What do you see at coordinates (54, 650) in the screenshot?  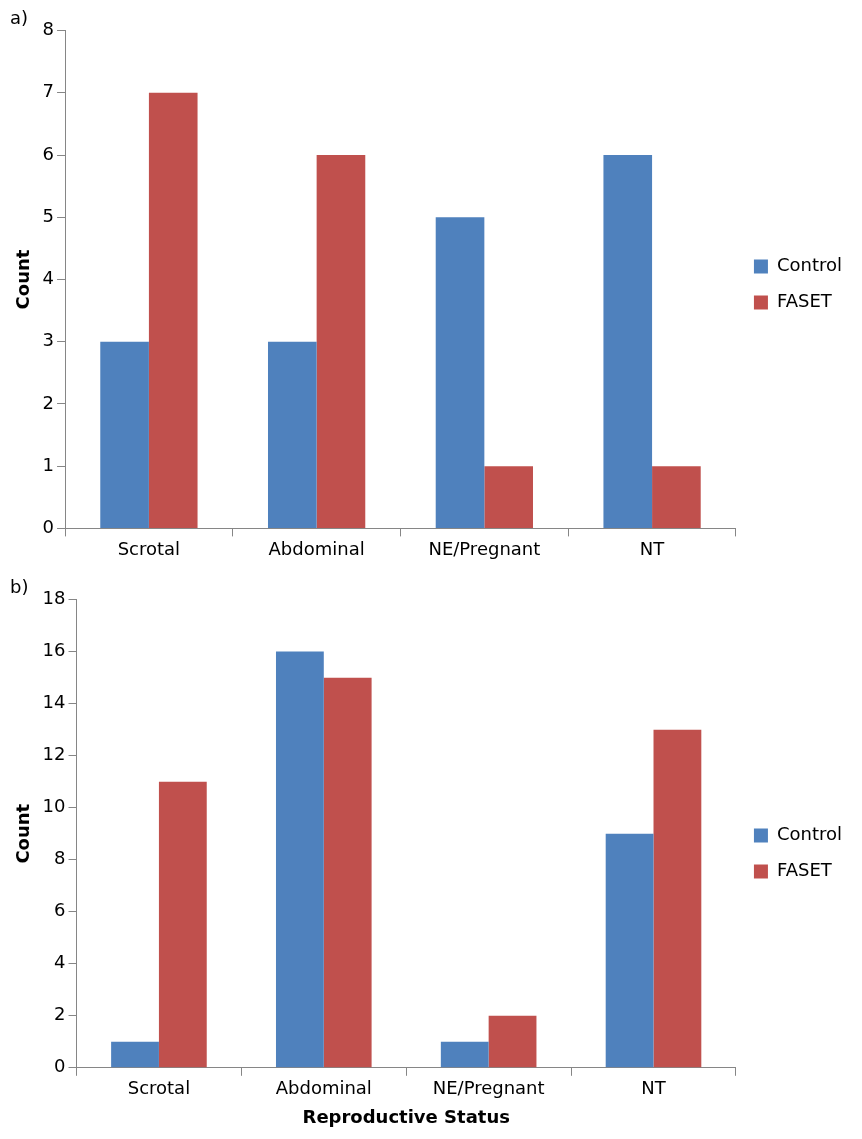 I see `y-tick-label: 16` at bounding box center [54, 650].